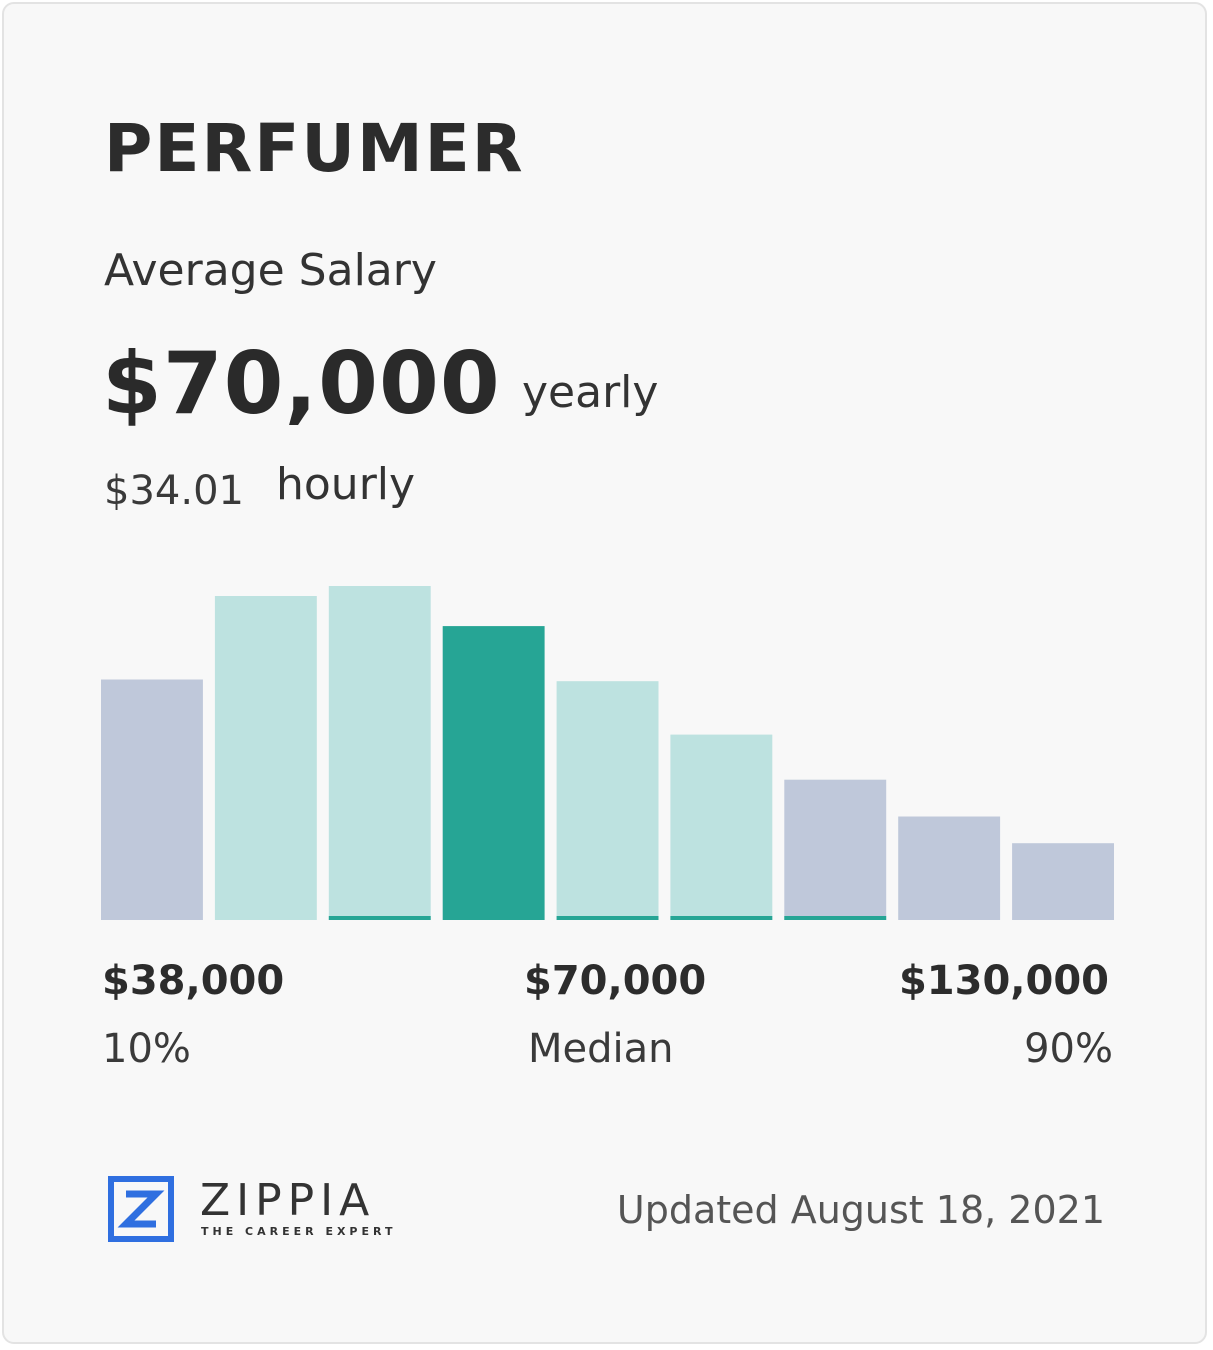 The height and width of the screenshot is (1350, 1213). Describe the element at coordinates (1003, 981) in the screenshot. I see `tick-label-90th: $130,000` at that location.